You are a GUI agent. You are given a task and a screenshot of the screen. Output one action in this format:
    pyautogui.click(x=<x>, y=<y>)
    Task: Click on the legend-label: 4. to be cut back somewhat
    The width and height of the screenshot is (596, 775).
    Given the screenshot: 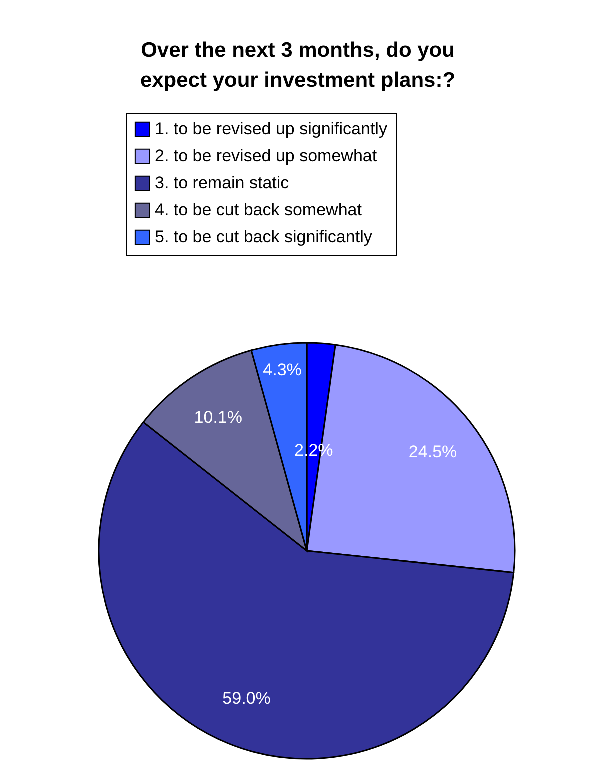 What is the action you would take?
    pyautogui.click(x=258, y=210)
    